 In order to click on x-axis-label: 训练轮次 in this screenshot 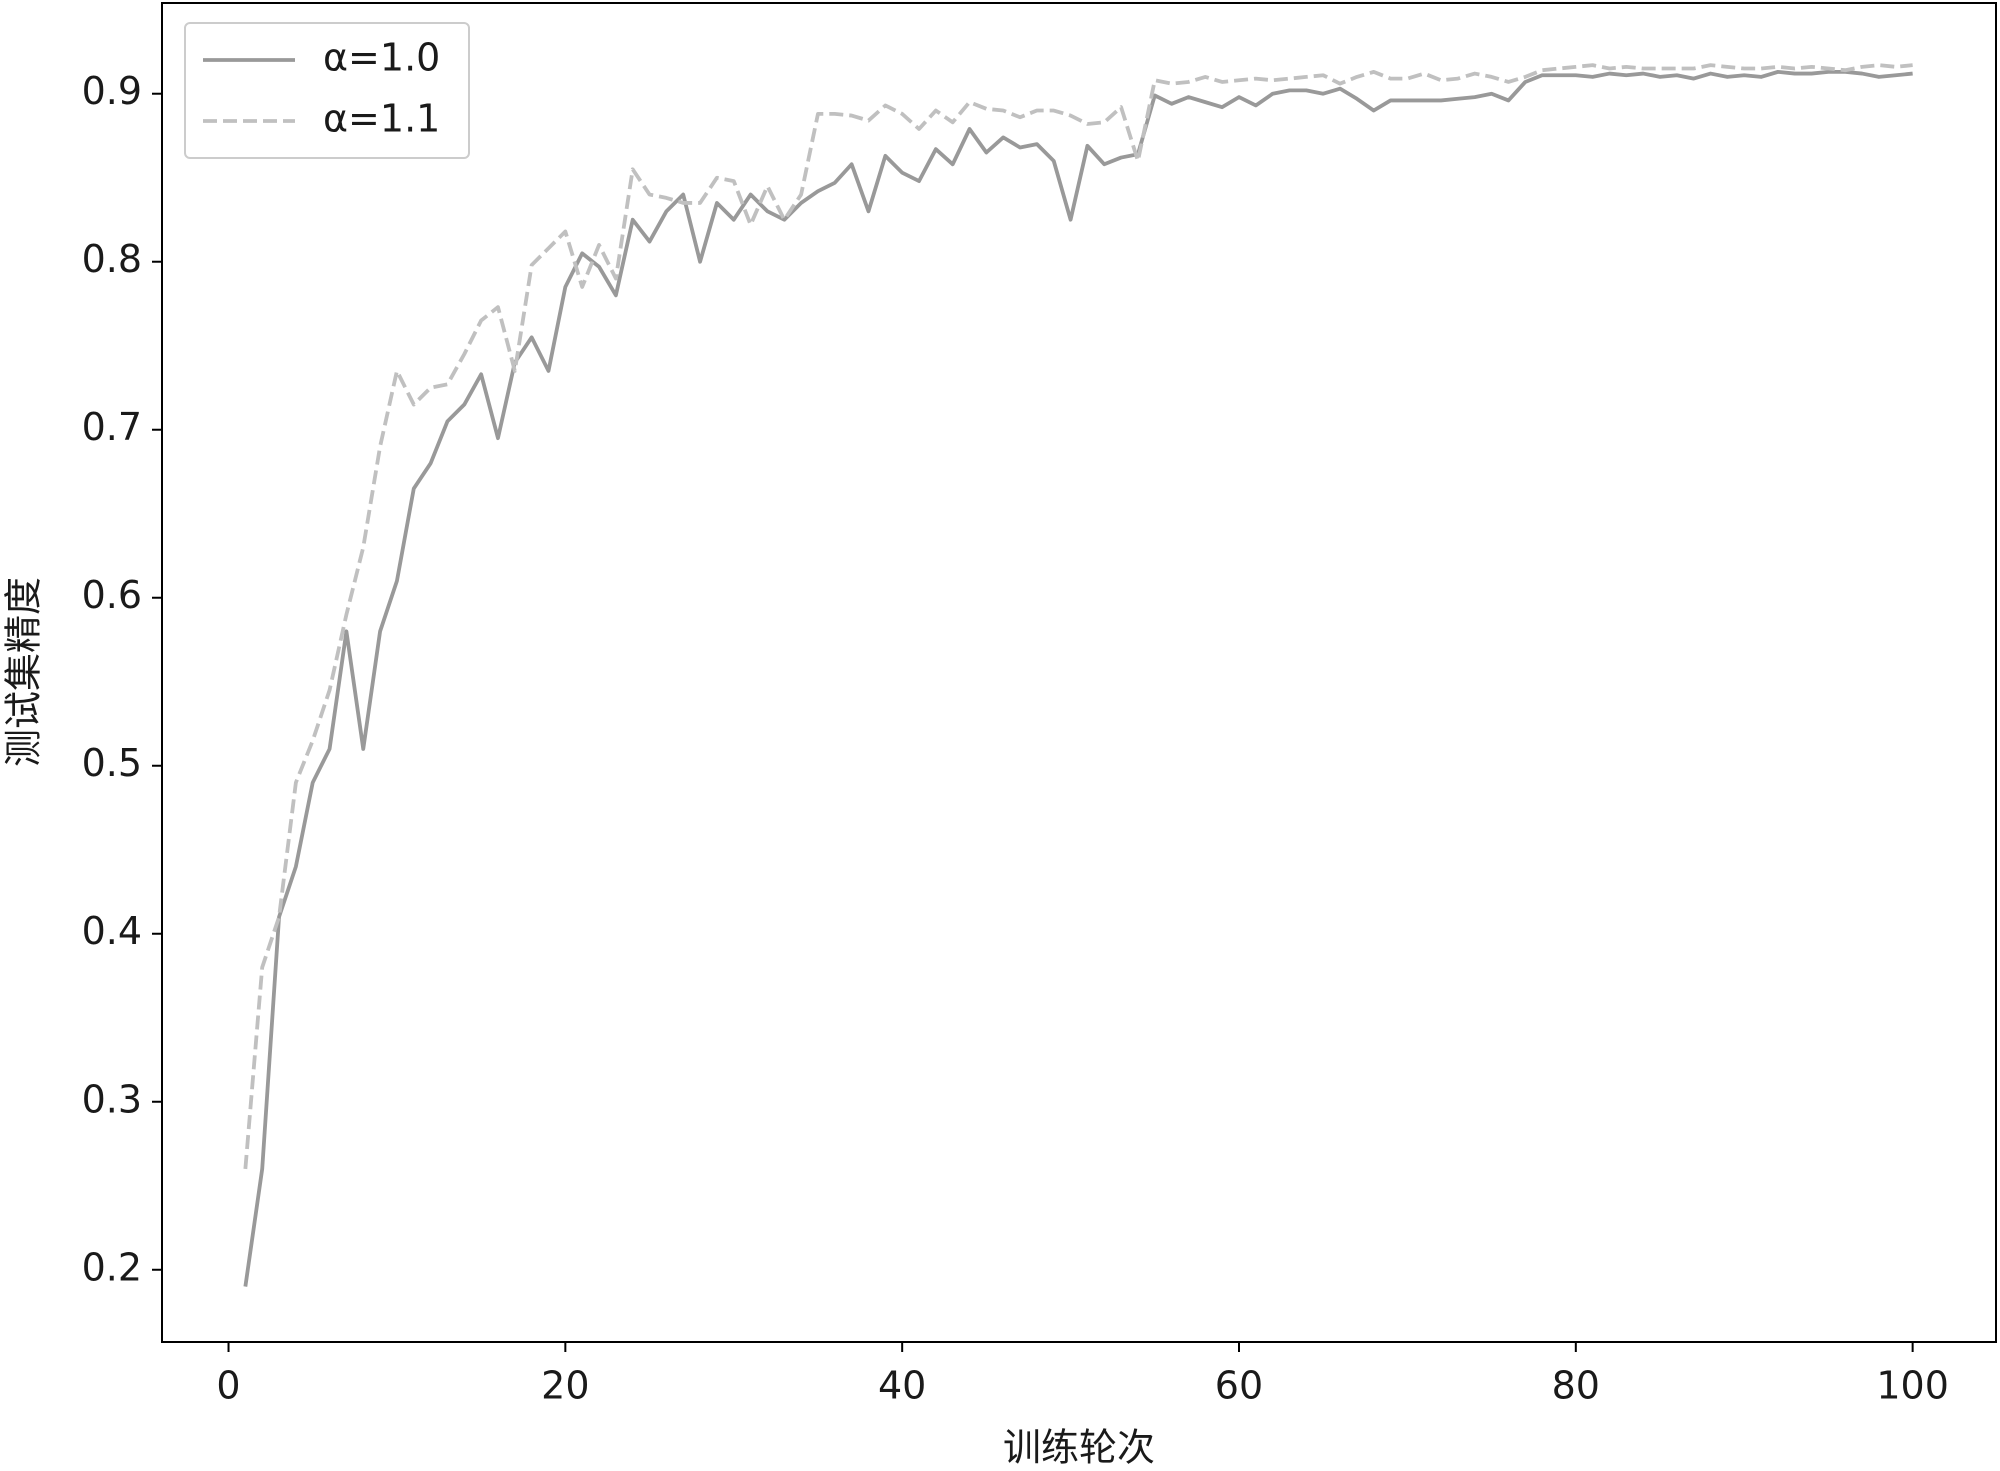, I will do `click(1079, 1448)`.